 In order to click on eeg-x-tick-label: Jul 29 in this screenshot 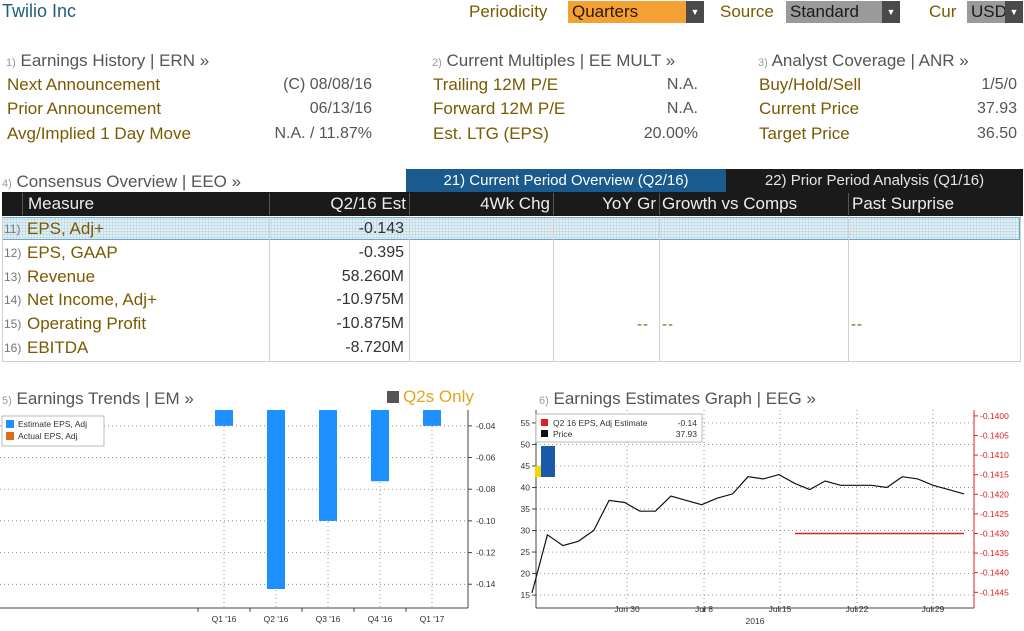, I will do `click(933, 609)`.